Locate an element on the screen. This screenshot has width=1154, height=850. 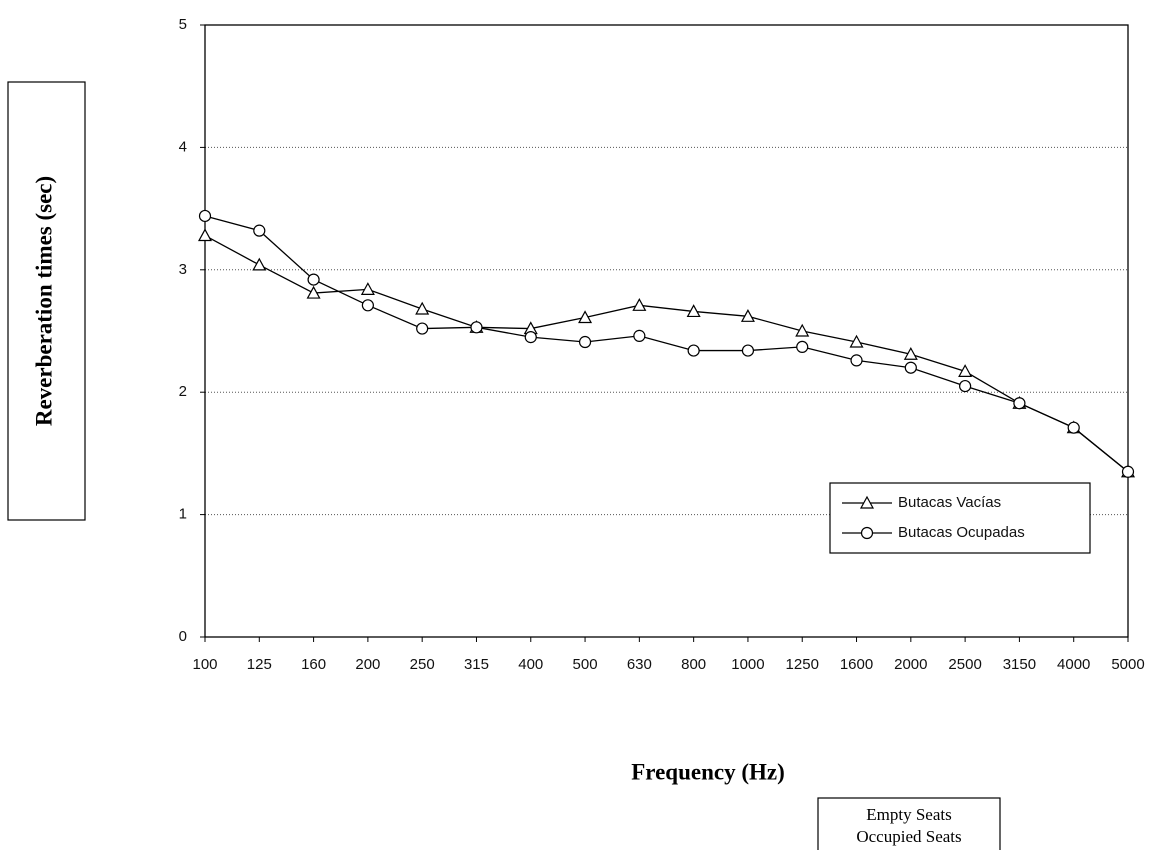
x-axis-label: Frequency (Hz) is located at coordinates (708, 771).